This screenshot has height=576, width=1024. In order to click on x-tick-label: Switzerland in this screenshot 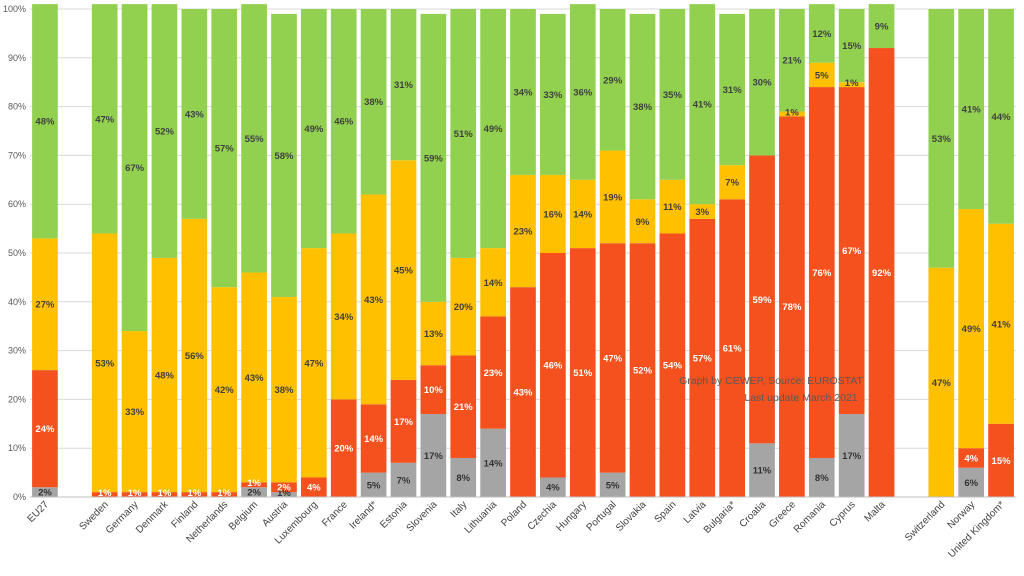, I will do `click(925, 521)`.